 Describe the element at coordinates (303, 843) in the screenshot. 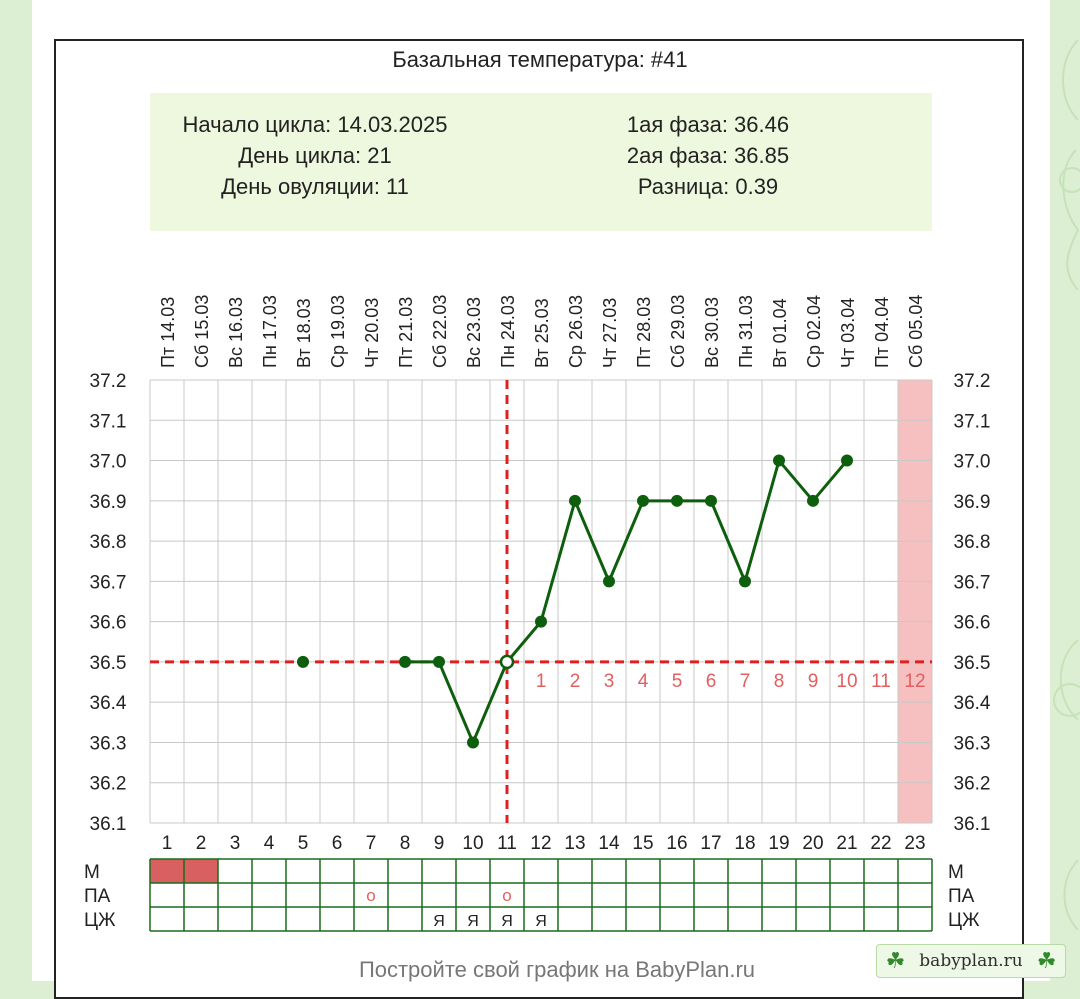

I see `day-number-label: 5` at that location.